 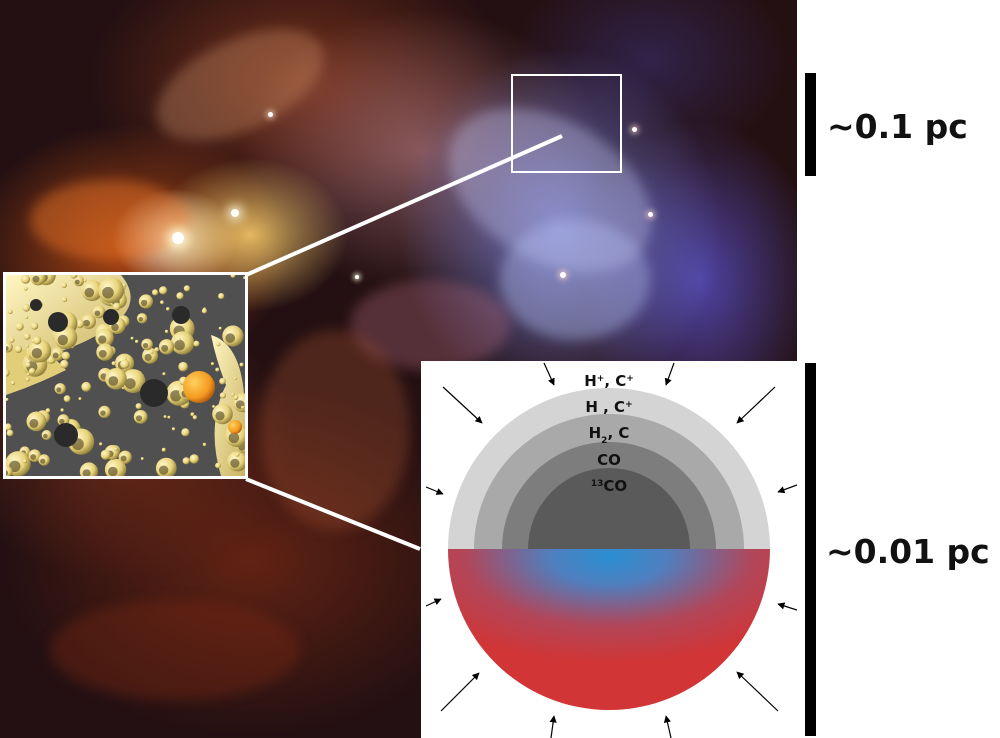 I want to click on scale-bar-large, so click(x=810, y=124).